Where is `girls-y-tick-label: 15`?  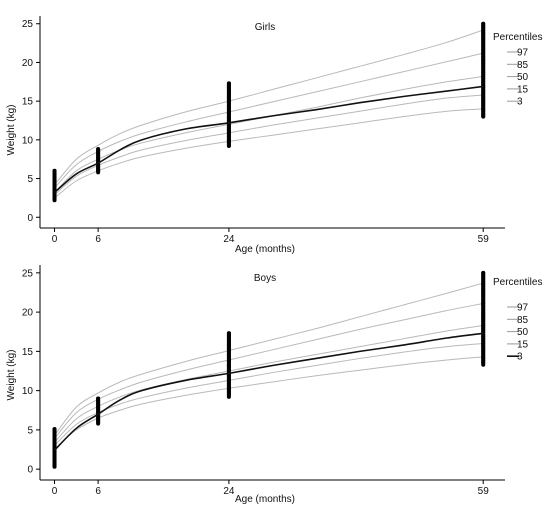 girls-y-tick-label: 15 is located at coordinates (28, 102).